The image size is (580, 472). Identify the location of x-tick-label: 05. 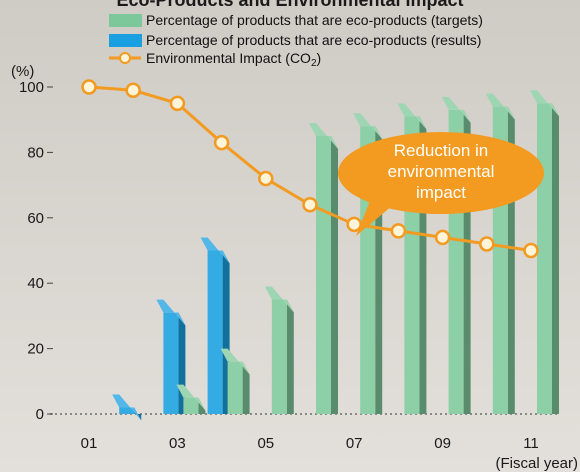
(265, 443).